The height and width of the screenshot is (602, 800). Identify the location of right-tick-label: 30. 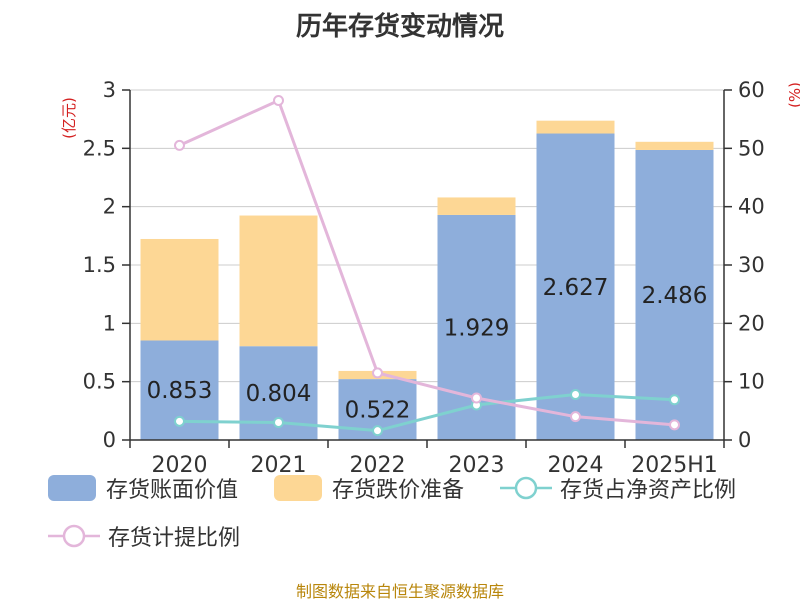
(751, 265).